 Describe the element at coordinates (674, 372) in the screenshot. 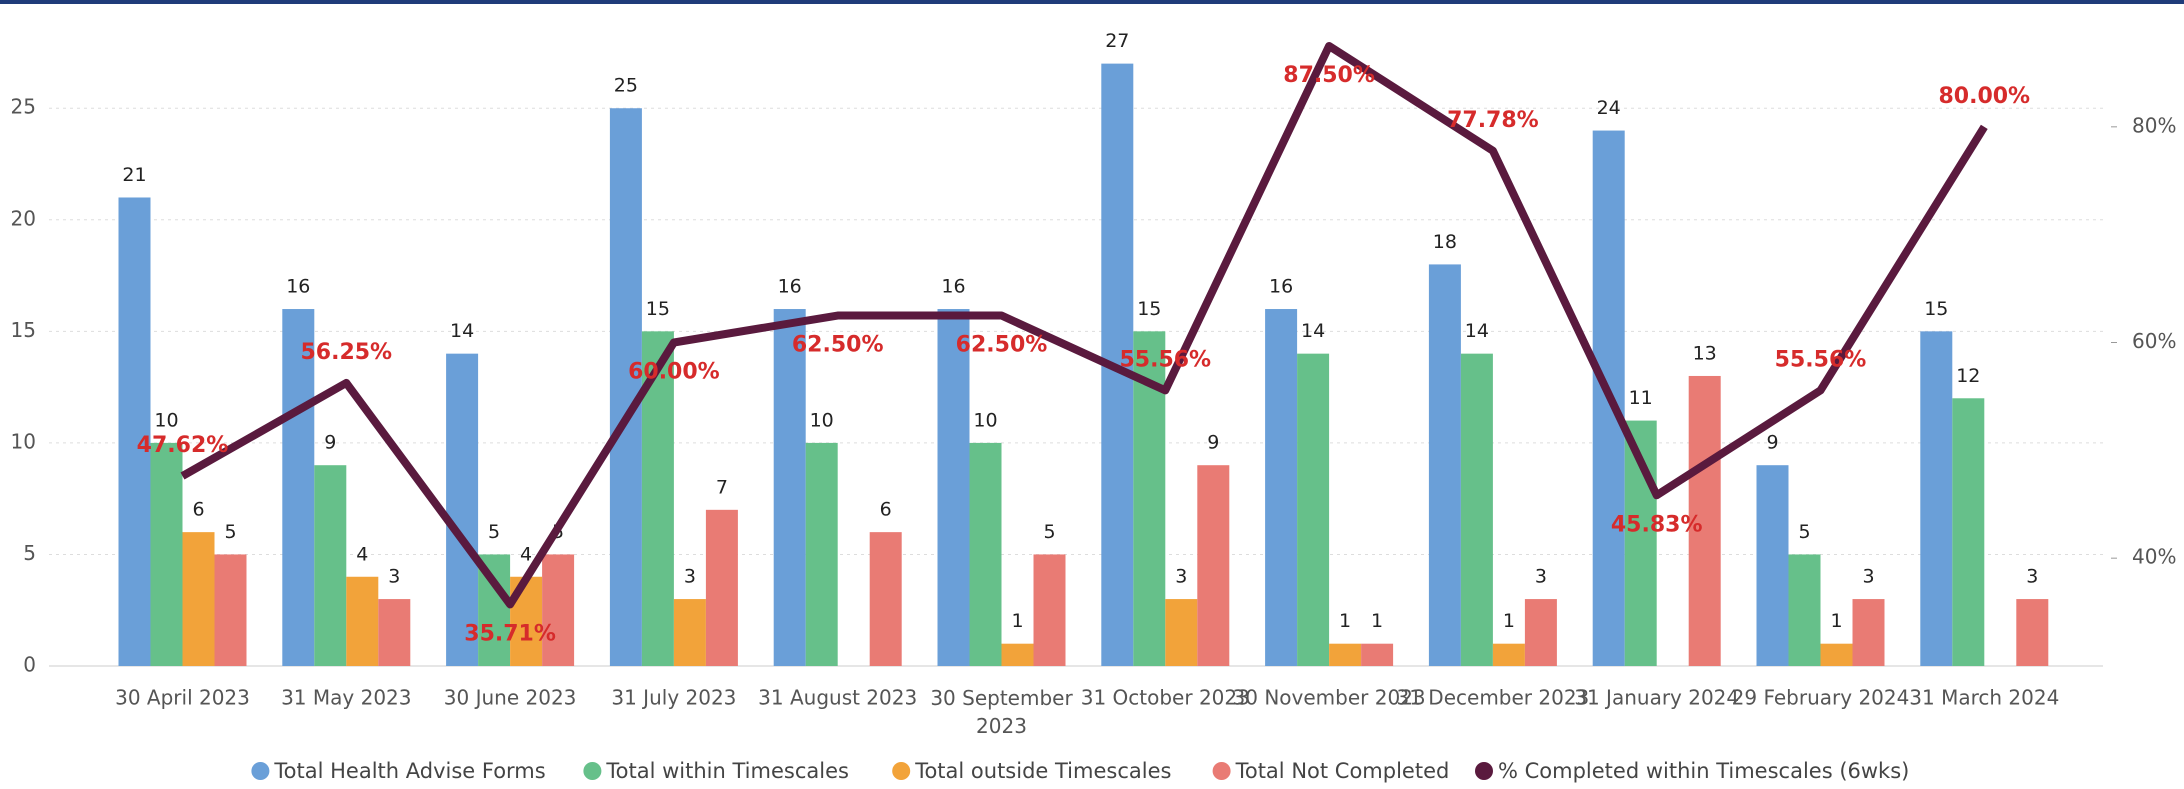

I see `line-value-label: 60.00%` at that location.